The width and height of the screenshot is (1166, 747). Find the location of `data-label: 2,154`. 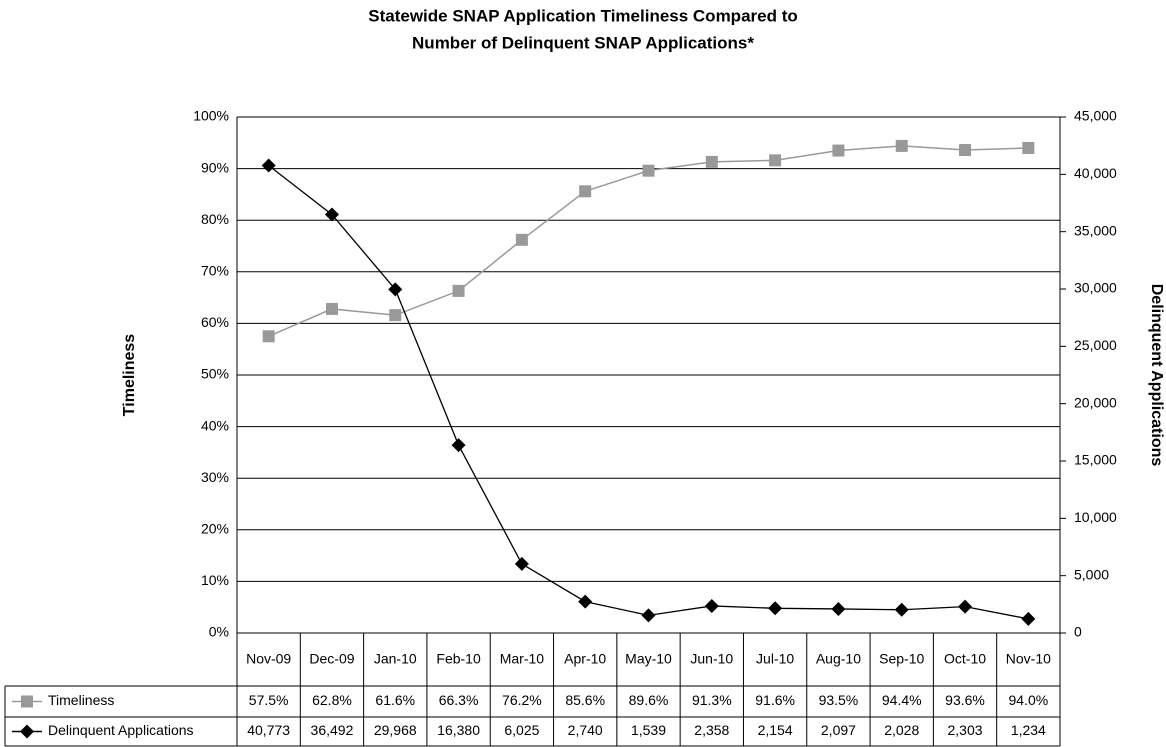

data-label: 2,154 is located at coordinates (775, 730).